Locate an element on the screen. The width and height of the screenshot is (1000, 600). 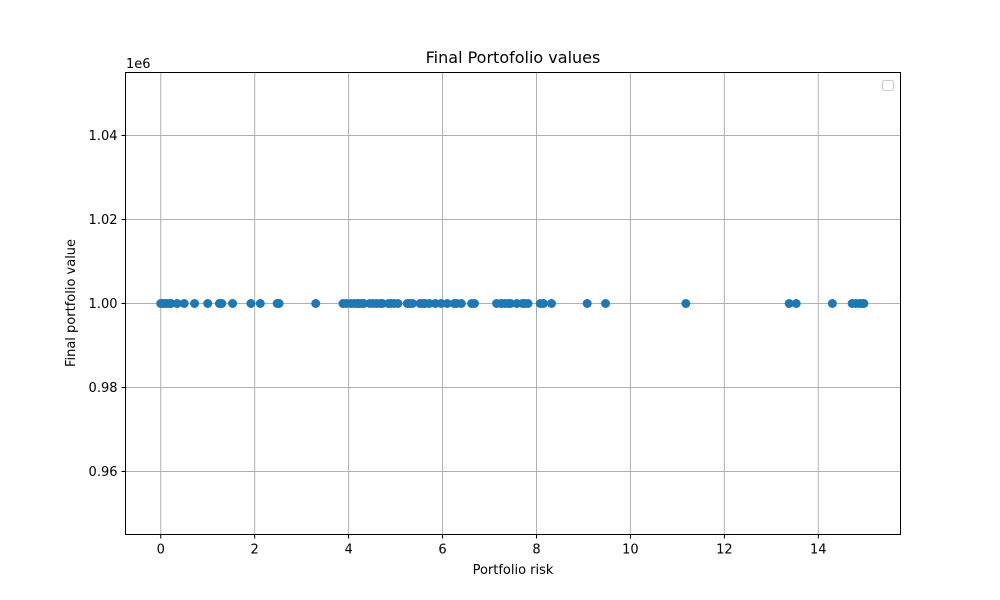
x-tick-label: 4 is located at coordinates (348, 550).